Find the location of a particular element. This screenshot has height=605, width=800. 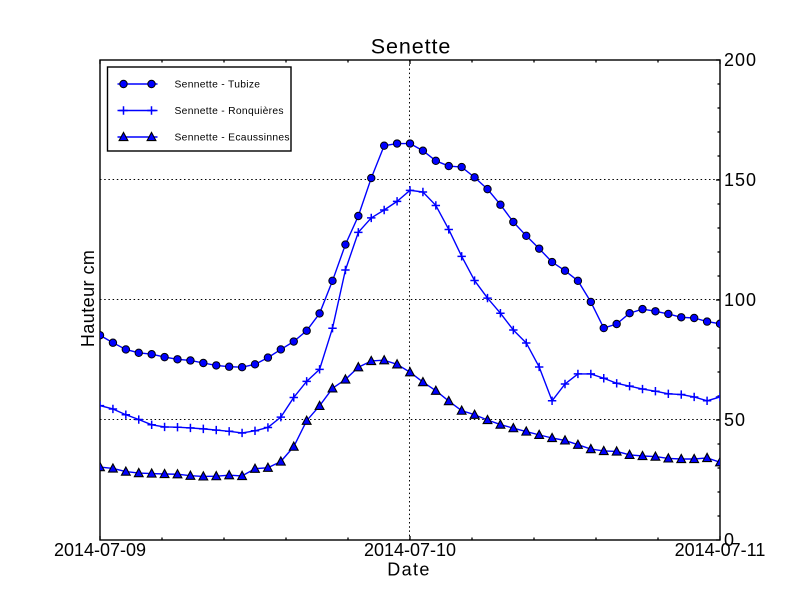

svg-text: Sennette - Ronquières is located at coordinates (229, 111).